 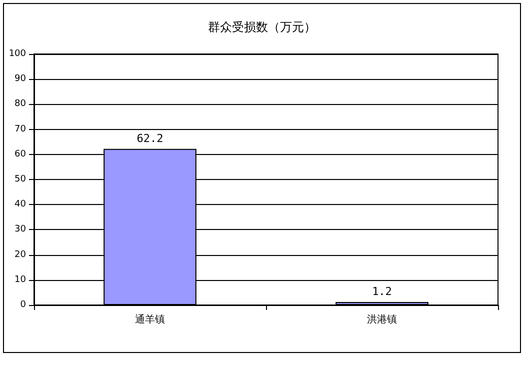 What do you see at coordinates (20, 154) in the screenshot?
I see `y-tick-label: 60` at bounding box center [20, 154].